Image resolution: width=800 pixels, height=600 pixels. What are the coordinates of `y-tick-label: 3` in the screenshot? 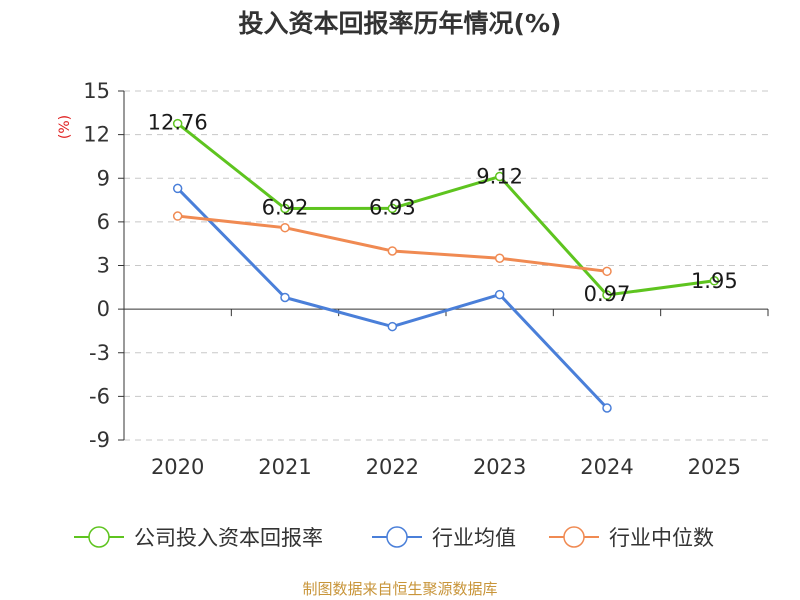 It's located at (103, 266).